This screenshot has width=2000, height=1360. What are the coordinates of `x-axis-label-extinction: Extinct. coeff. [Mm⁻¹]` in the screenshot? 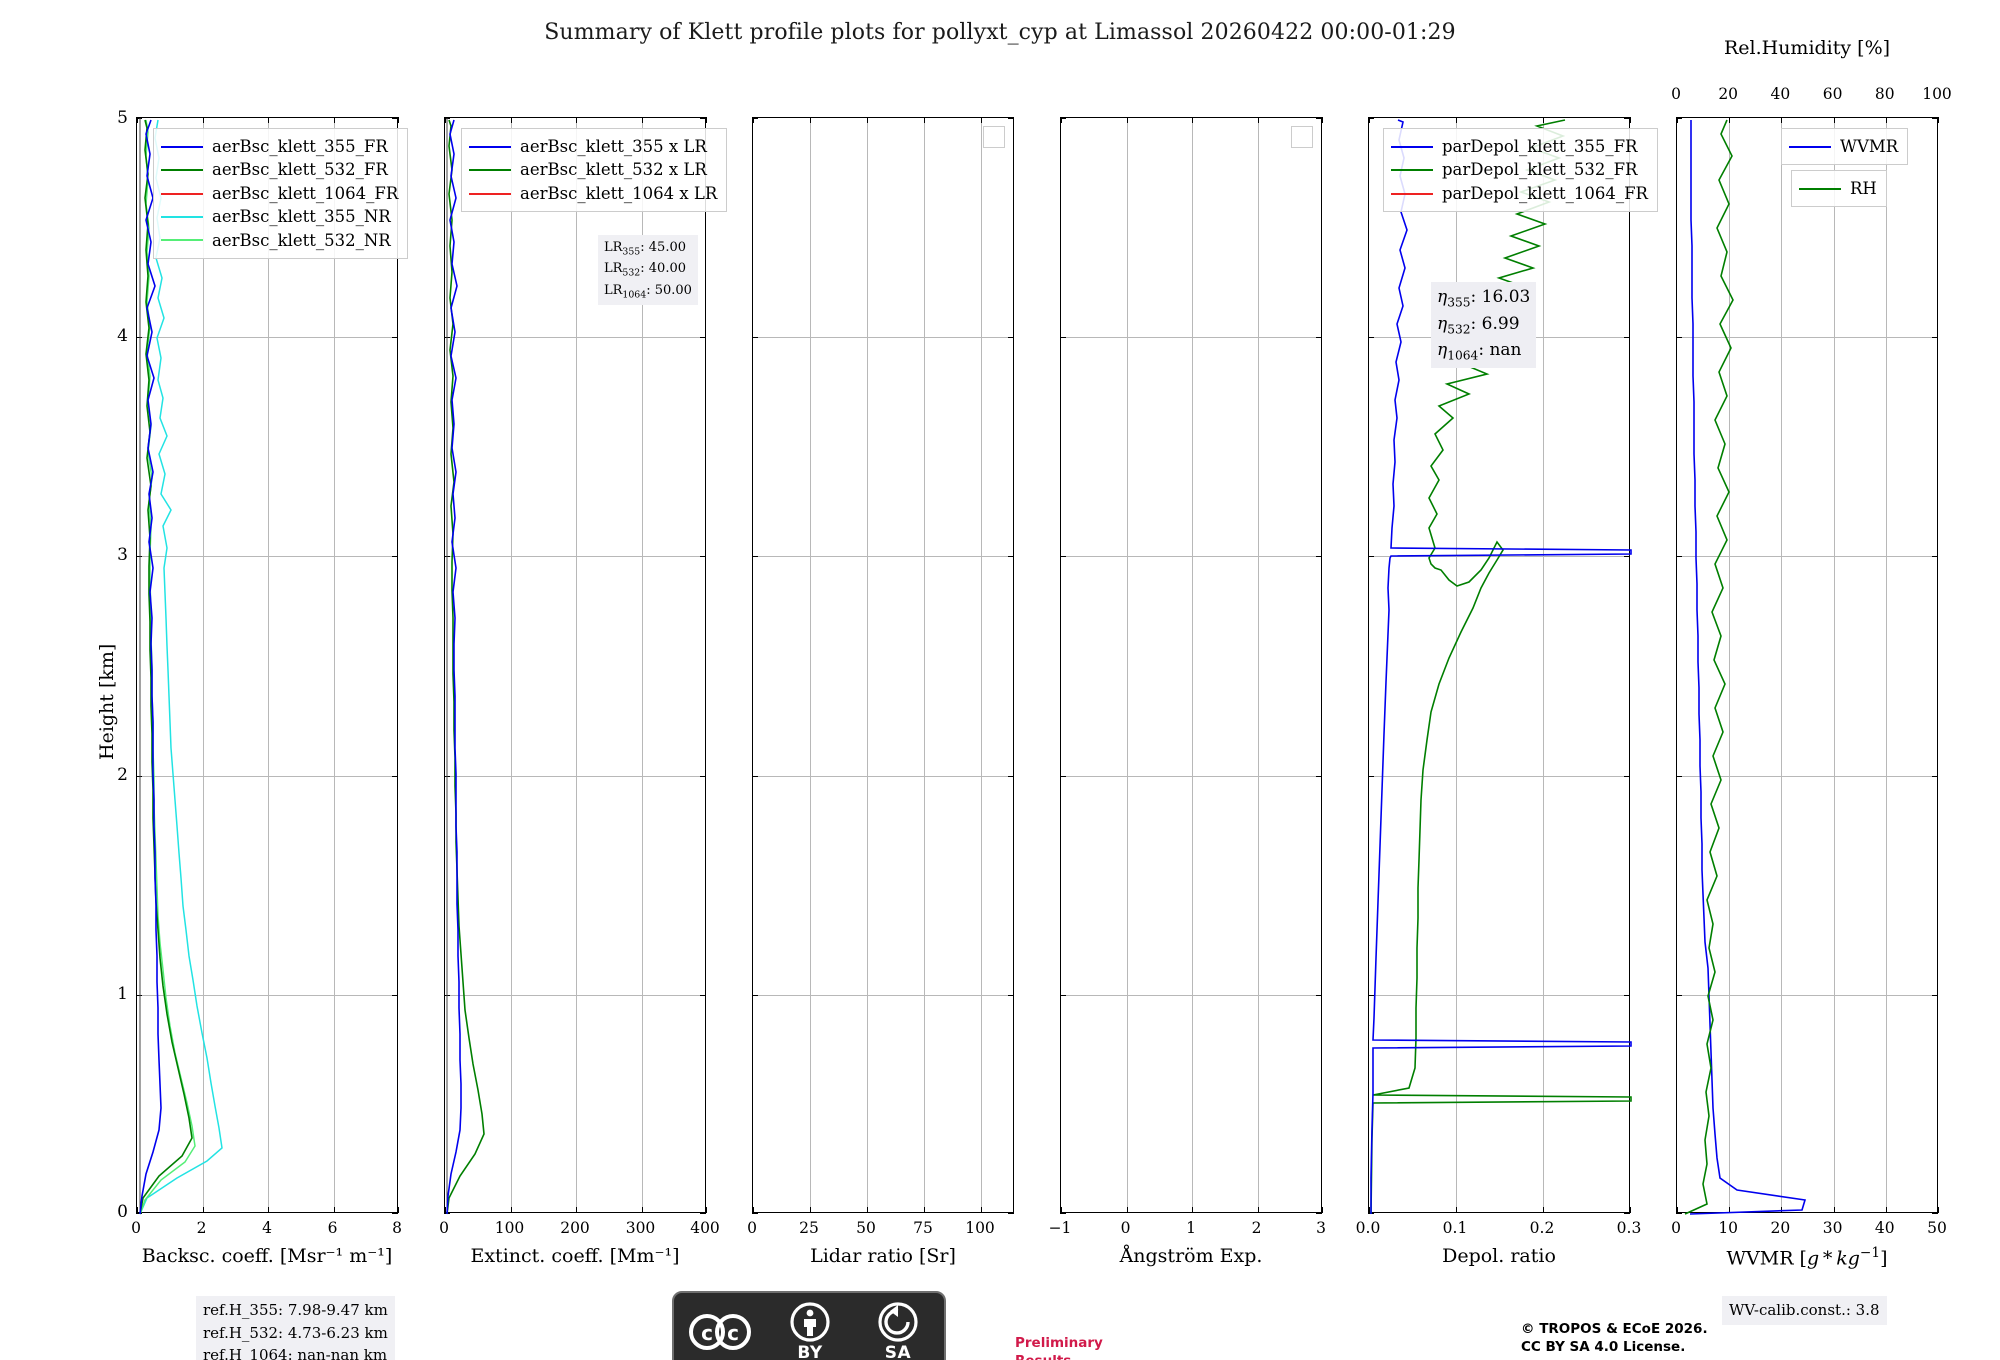 It's located at (575, 1256).